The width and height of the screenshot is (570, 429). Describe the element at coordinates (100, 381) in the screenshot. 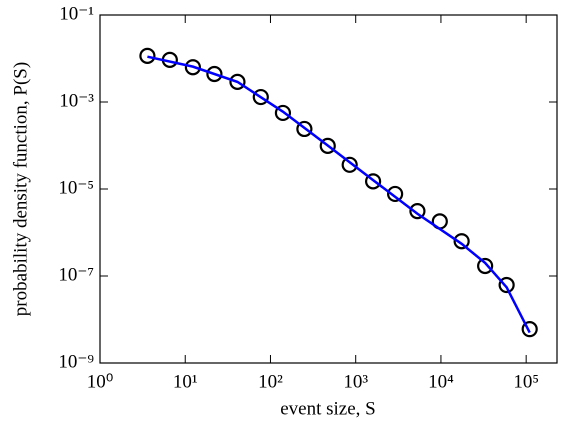

I see `x-tick-label: 10⁰` at that location.